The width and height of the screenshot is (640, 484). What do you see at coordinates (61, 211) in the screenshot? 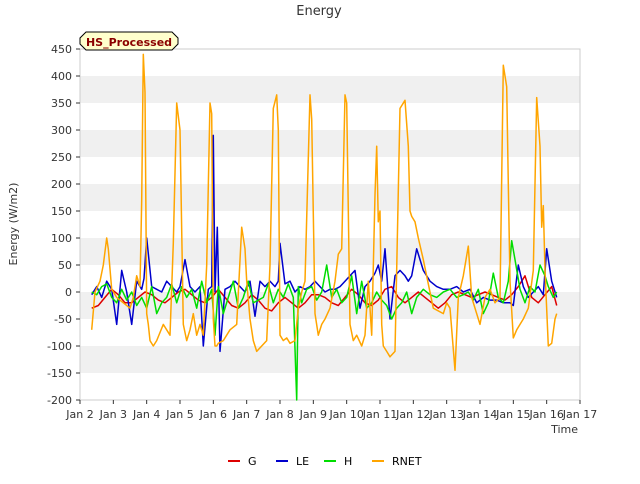
I see `y-tick-label: 150` at bounding box center [61, 211].